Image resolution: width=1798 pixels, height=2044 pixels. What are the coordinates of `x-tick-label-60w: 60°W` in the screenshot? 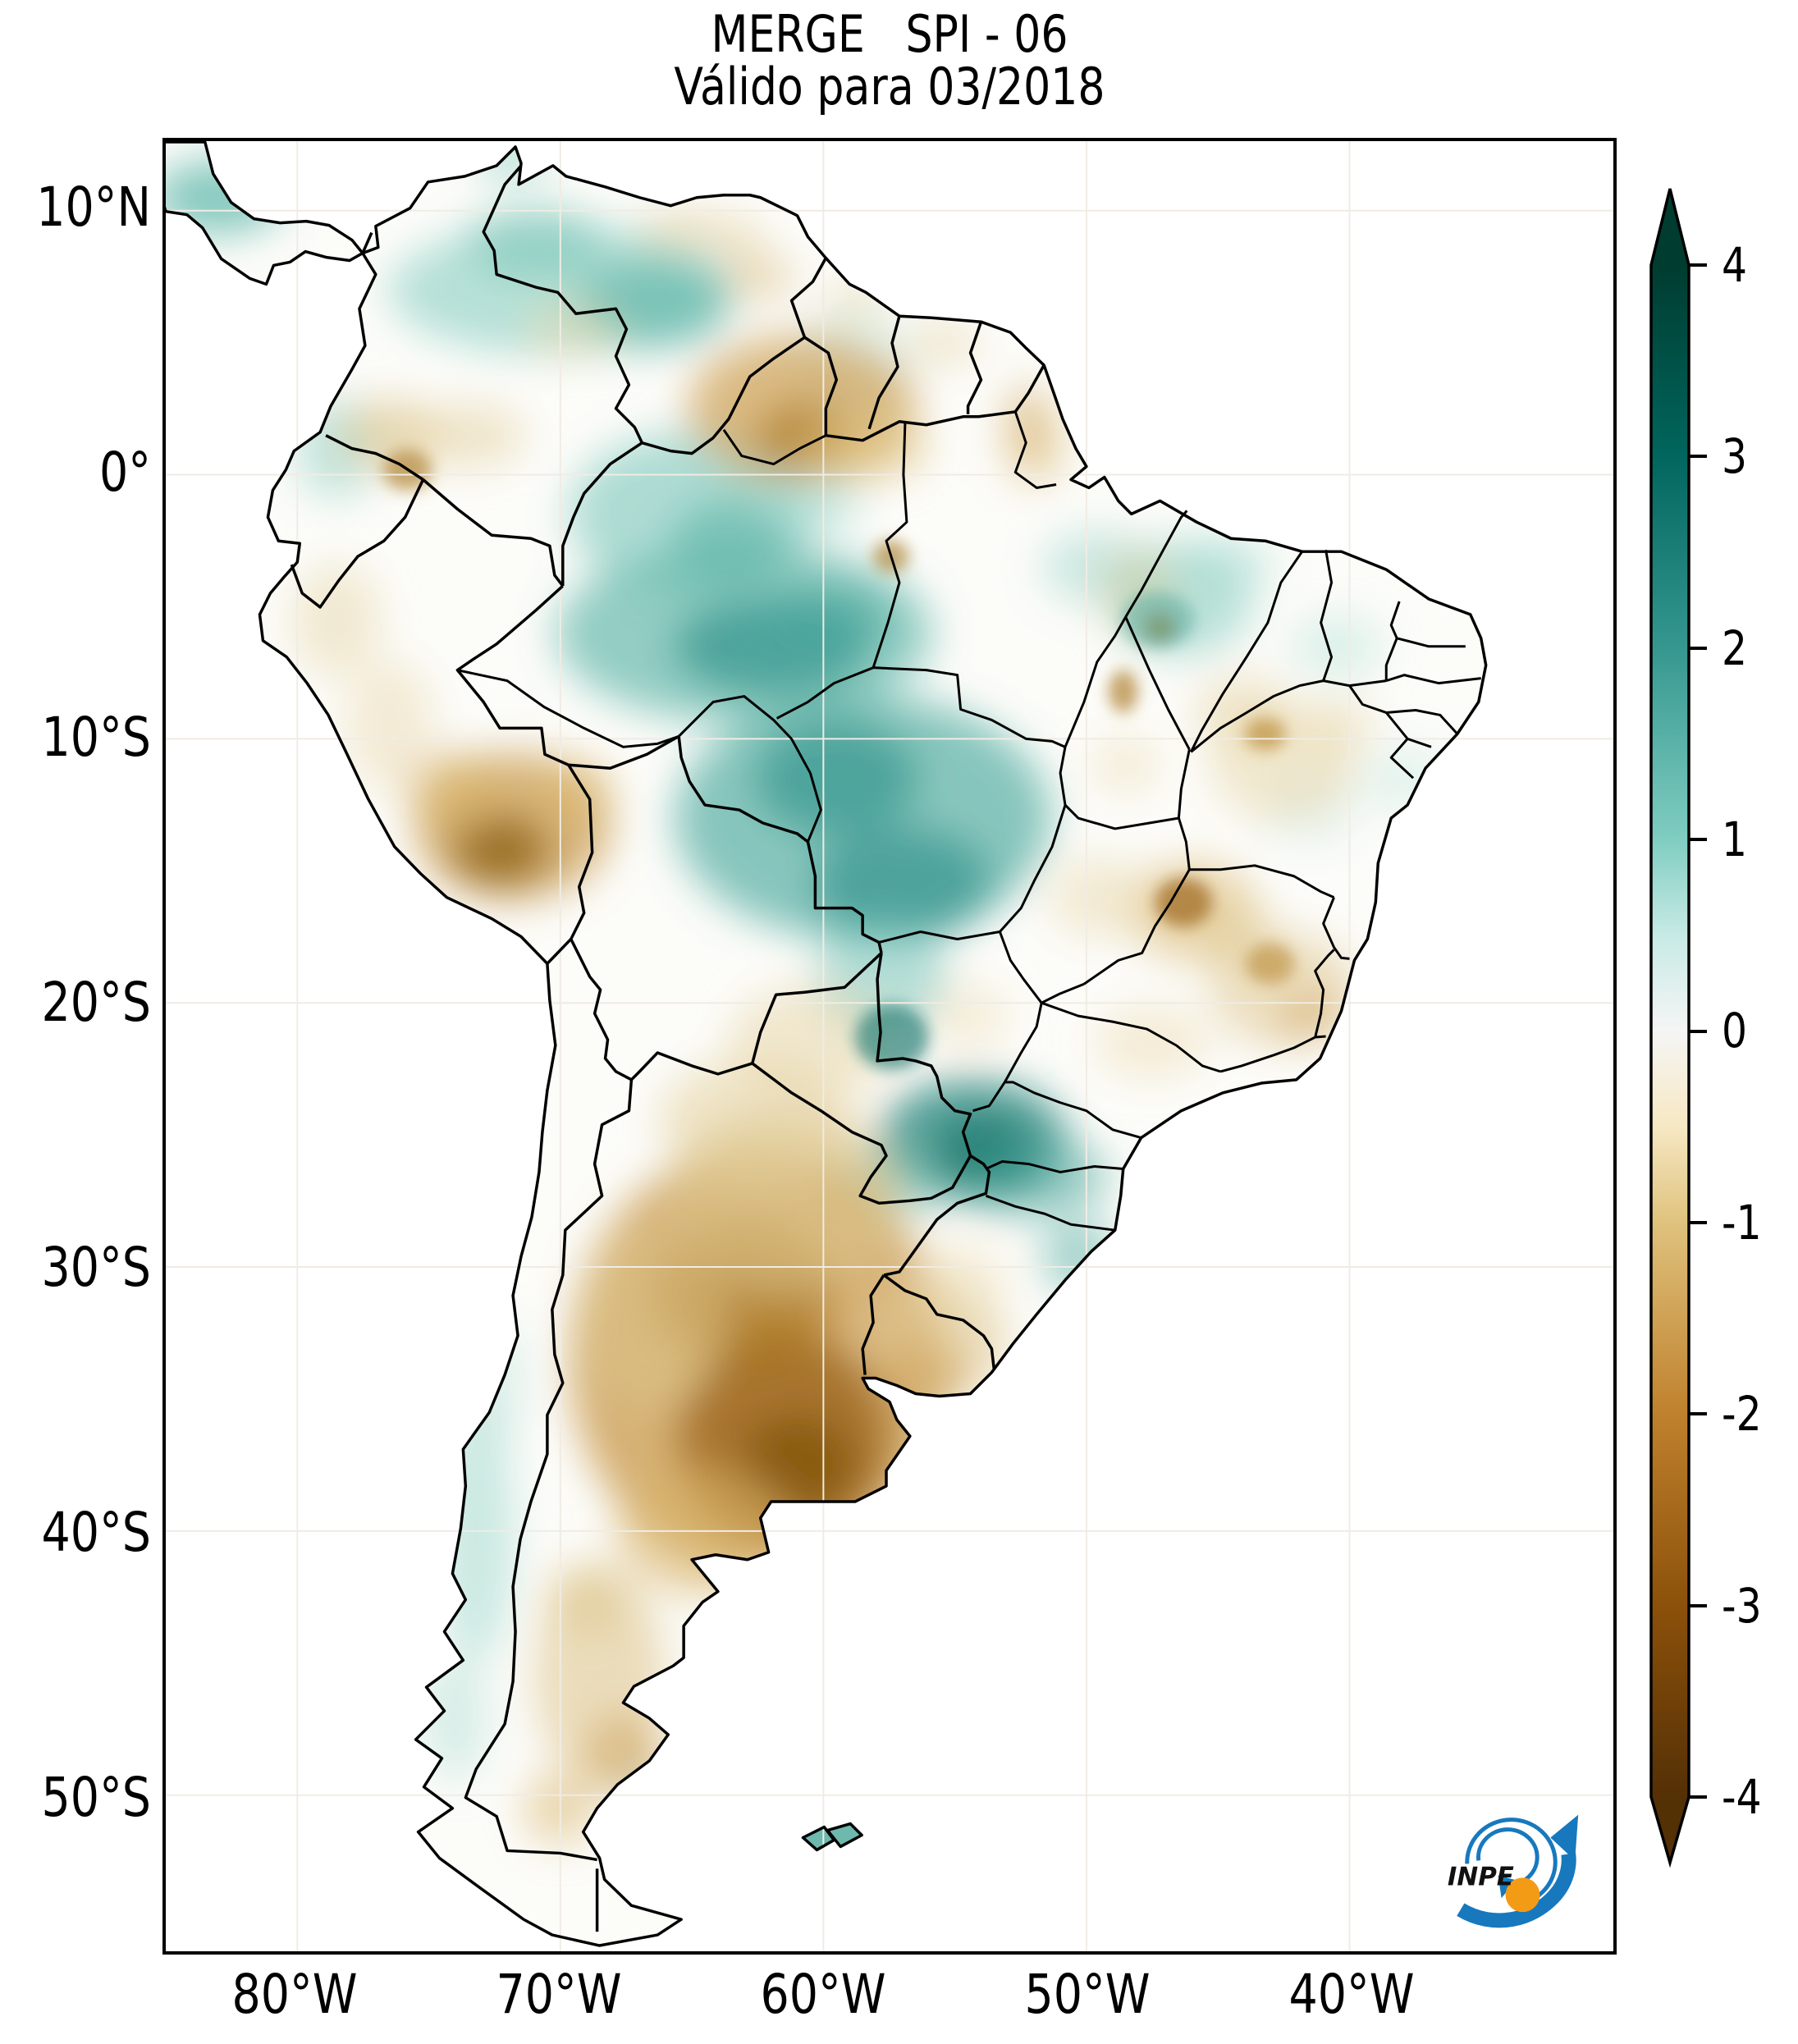 It's located at (823, 1995).